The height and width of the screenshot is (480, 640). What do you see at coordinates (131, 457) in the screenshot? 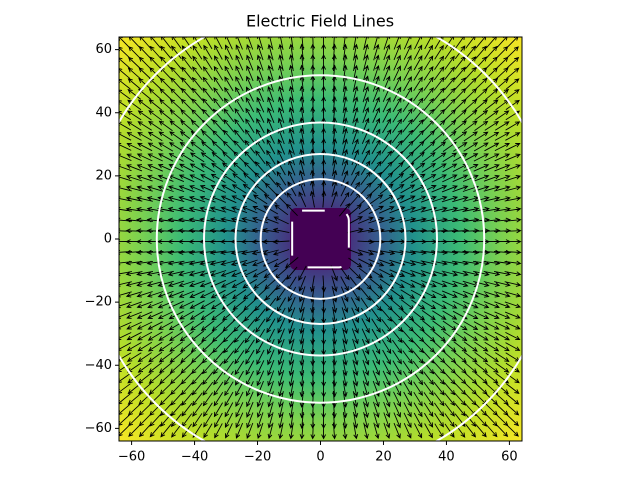
I see `x-tick-label: −60` at bounding box center [131, 457].